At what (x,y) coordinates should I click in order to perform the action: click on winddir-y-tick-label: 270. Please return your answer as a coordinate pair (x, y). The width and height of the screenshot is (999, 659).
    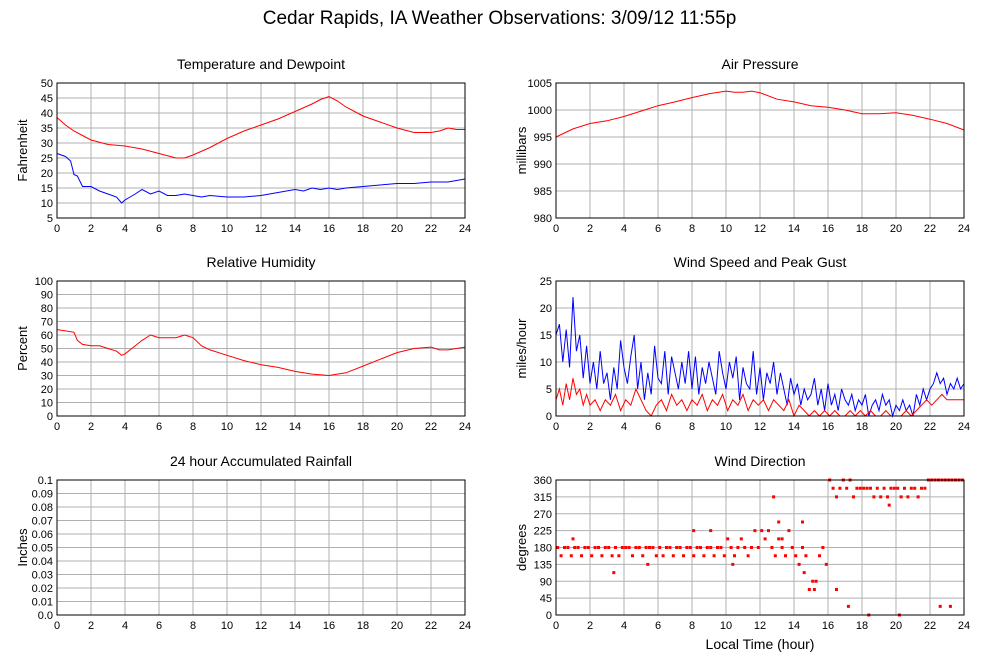
    Looking at the image, I should click on (543, 515).